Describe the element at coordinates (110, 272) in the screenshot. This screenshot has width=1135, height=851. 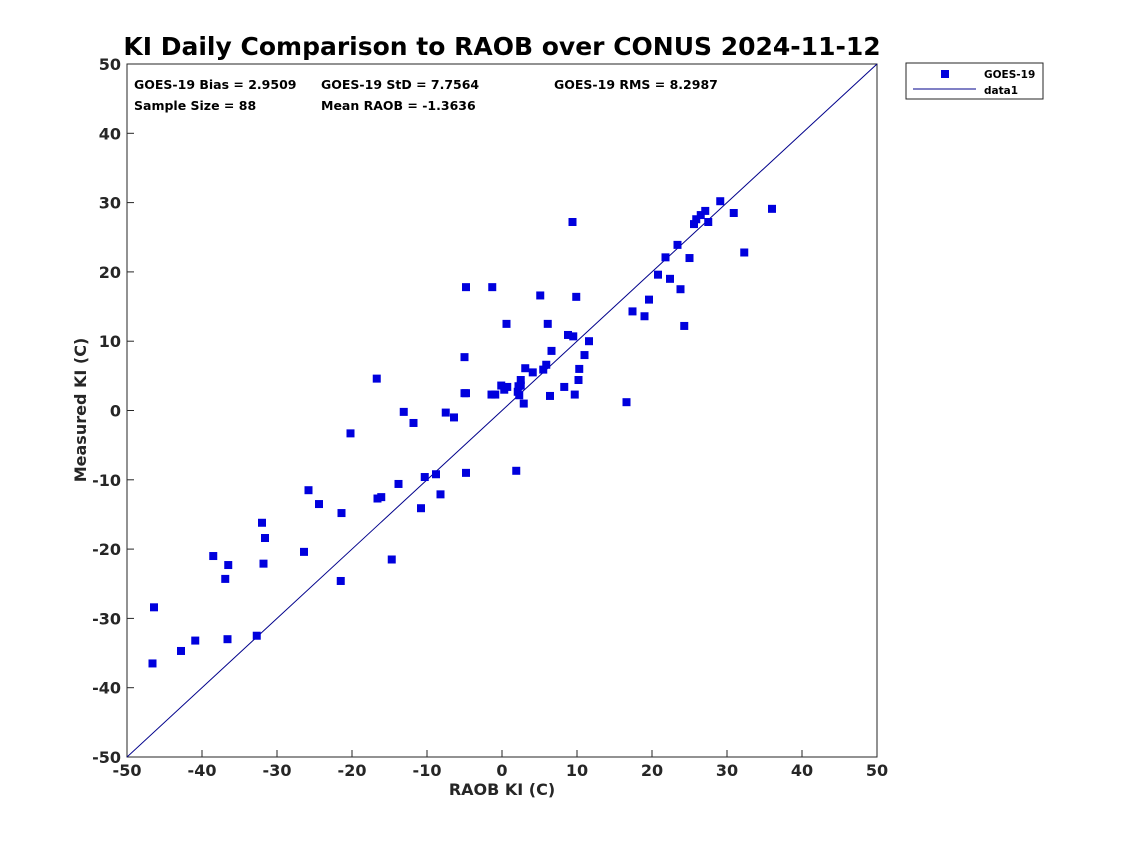
I see `y-tick-label: 20` at that location.